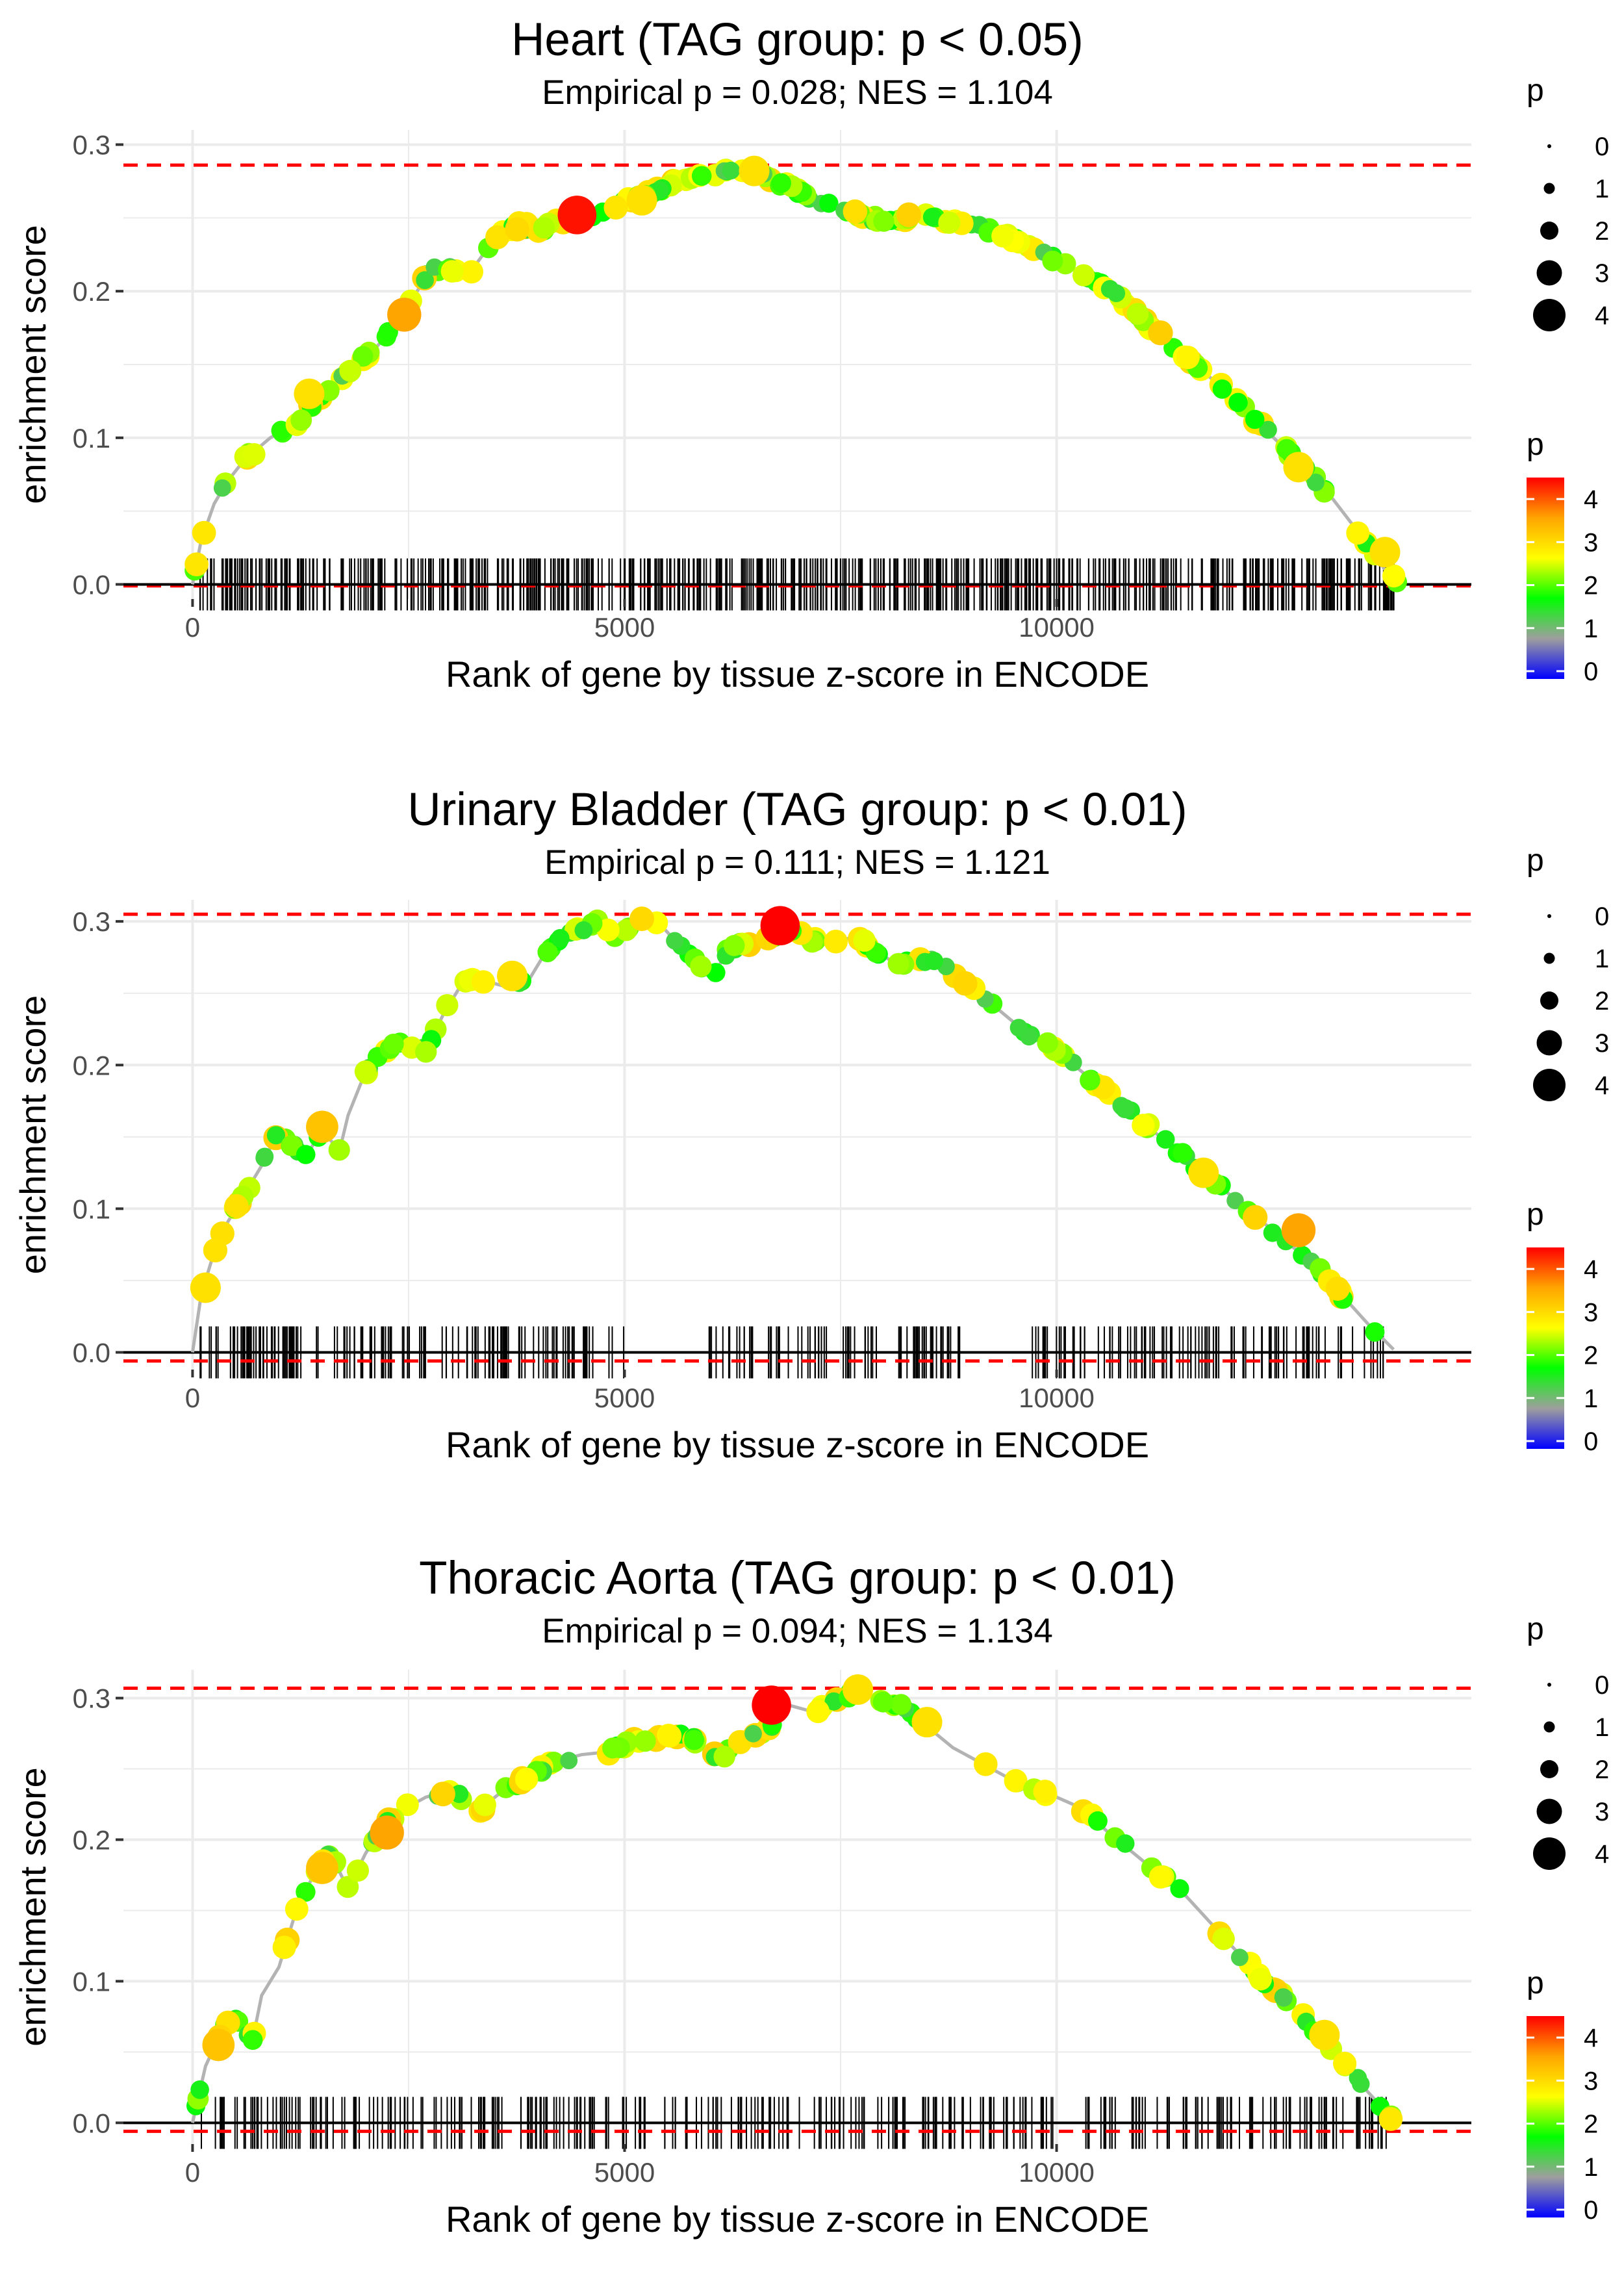 Image resolution: width=1624 pixels, height=2274 pixels. What do you see at coordinates (1568, 1918) in the screenshot?
I see `legend: p 0 1 2 3 4 p 4 3 2 1 0` at bounding box center [1568, 1918].